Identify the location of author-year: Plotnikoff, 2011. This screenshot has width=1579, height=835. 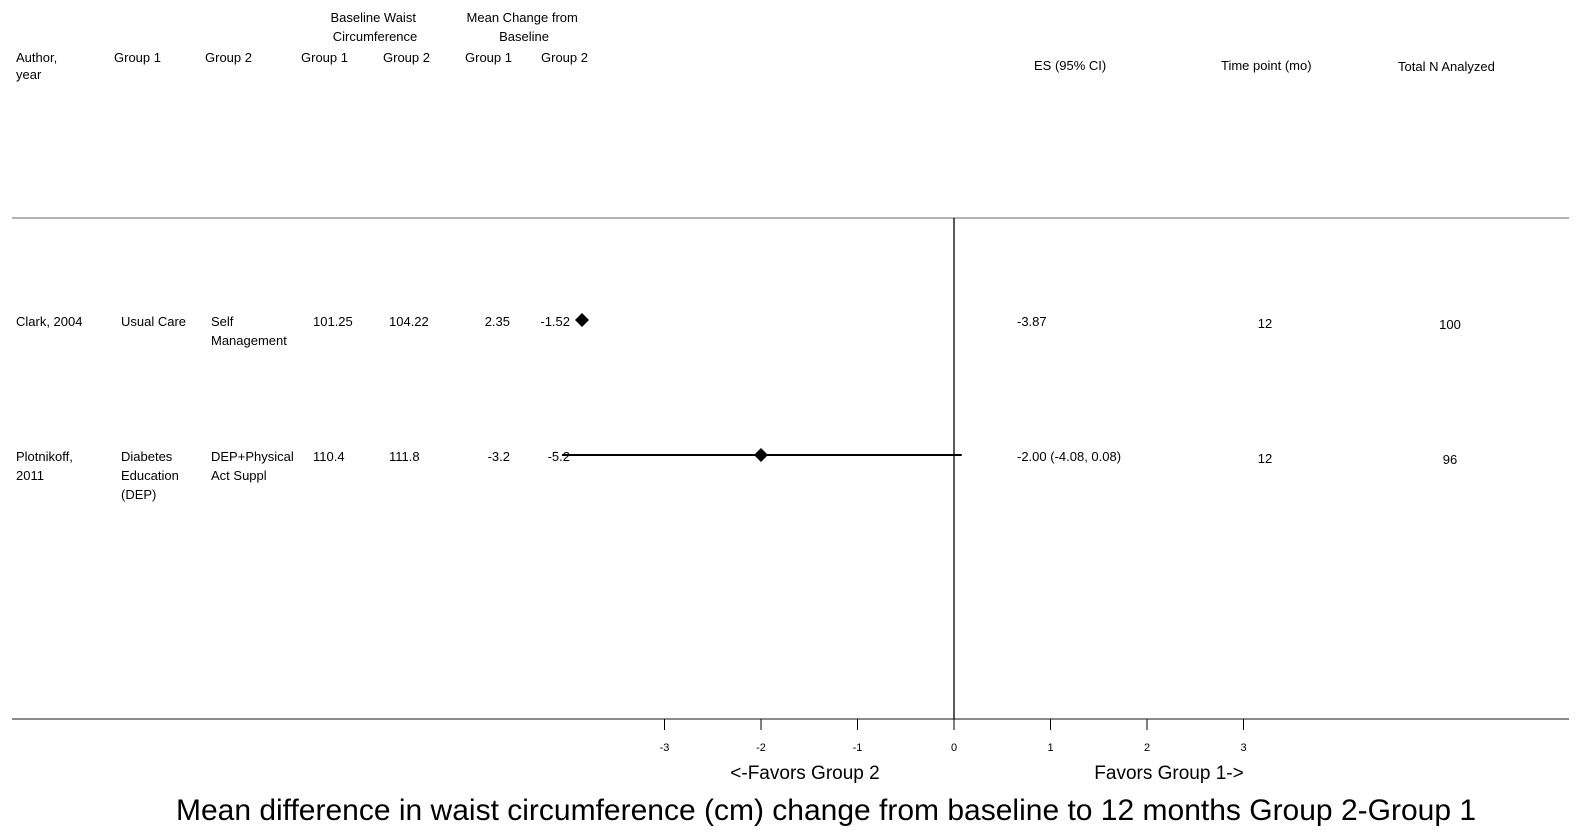
(44, 466).